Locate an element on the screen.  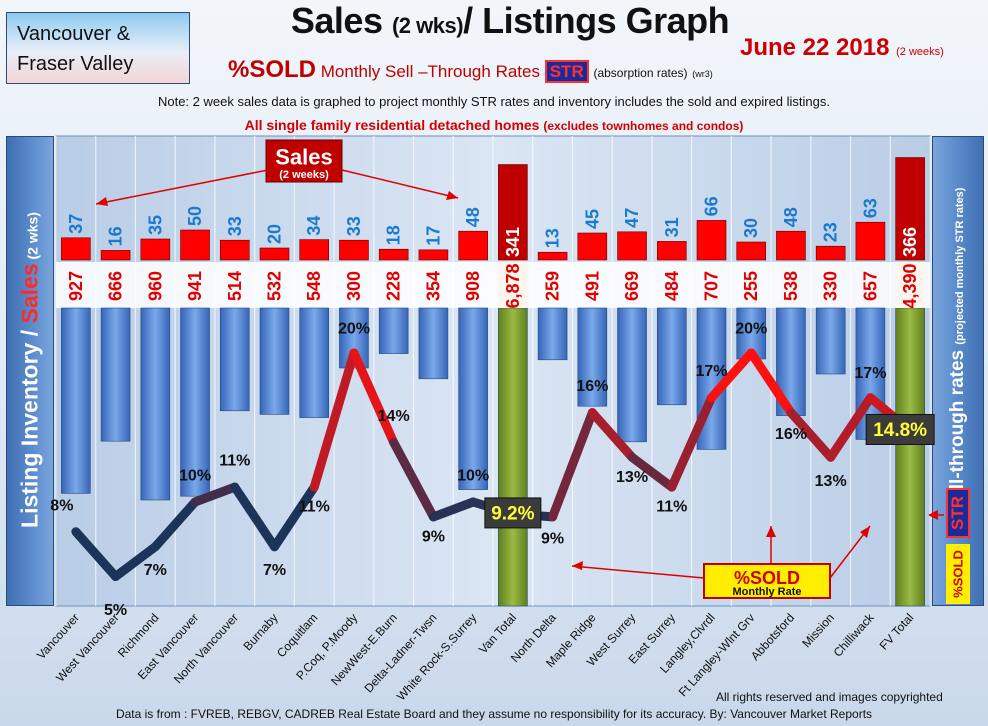
subtitle-text: Monthly Sell –Through Rates is located at coordinates (430, 71).